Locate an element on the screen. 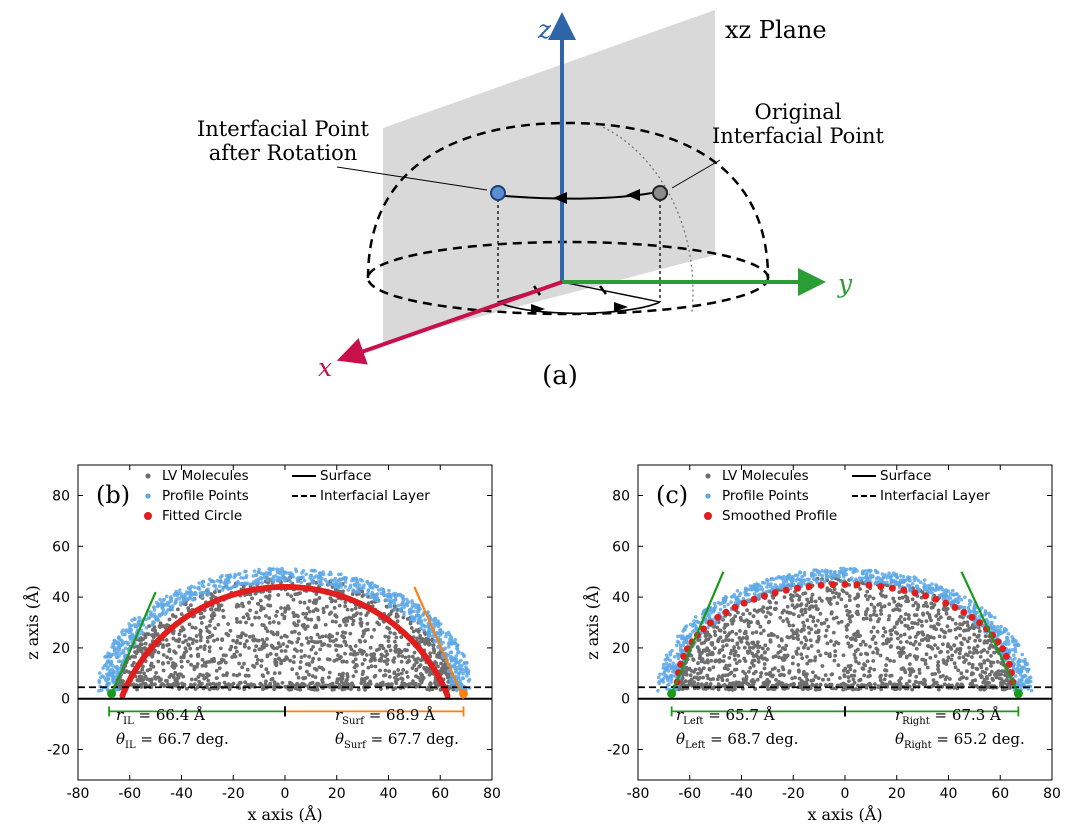  plane-label: xz Plane is located at coordinates (776, 30).